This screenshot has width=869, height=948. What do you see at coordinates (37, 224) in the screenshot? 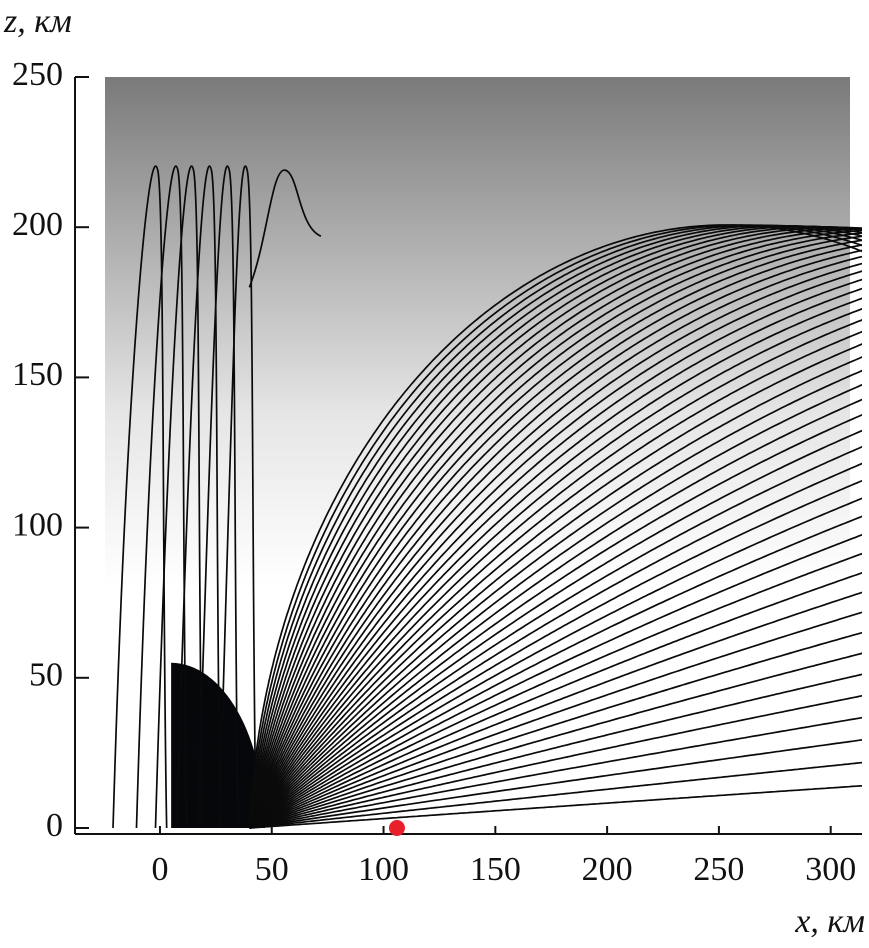
I see `y-tick-label: 200` at bounding box center [37, 224].